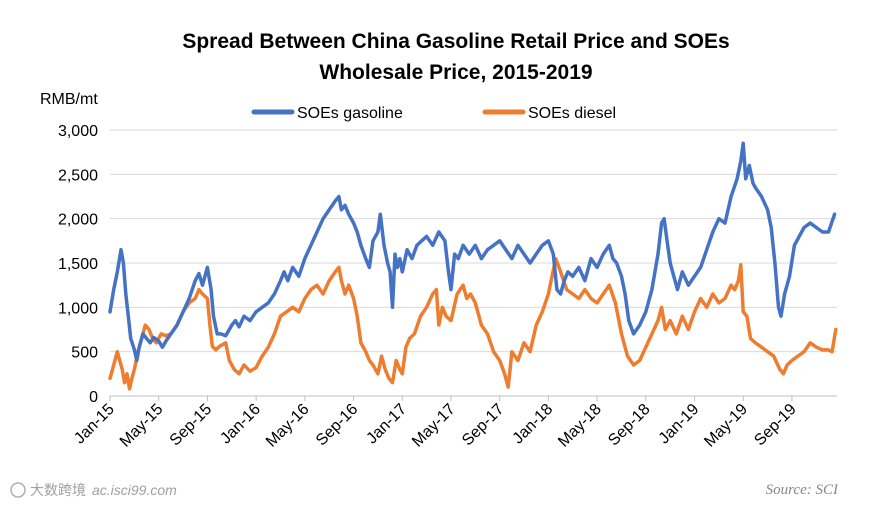  I want to click on watermark: 大数跨境 ac.isci99.com, so click(93, 490).